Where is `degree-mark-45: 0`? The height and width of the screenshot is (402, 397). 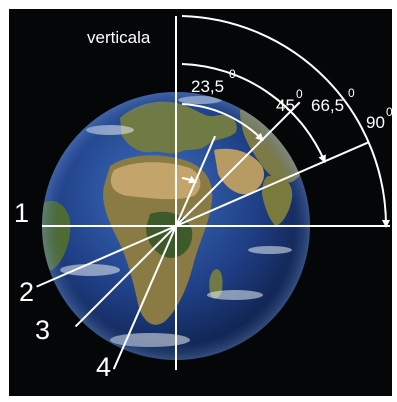 degree-mark-45: 0 is located at coordinates (299, 94).